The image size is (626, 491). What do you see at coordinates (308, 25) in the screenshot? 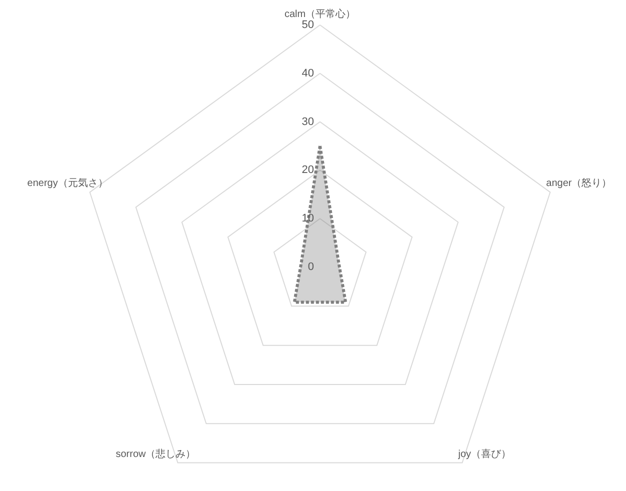
I see `y-tick-label: 50` at bounding box center [308, 25].